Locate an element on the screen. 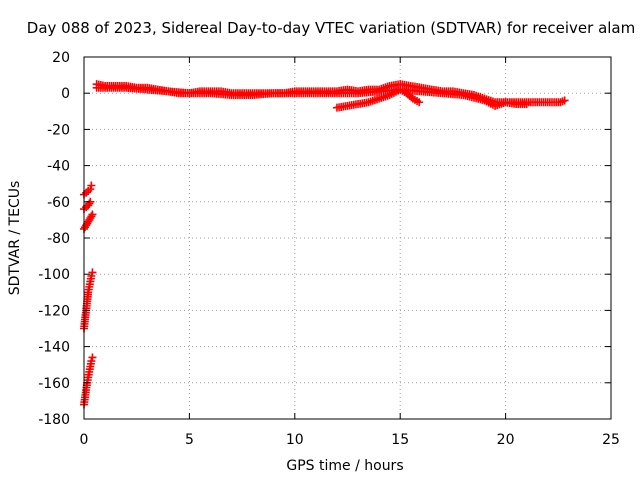  x-tick-label: 25 is located at coordinates (611, 440).